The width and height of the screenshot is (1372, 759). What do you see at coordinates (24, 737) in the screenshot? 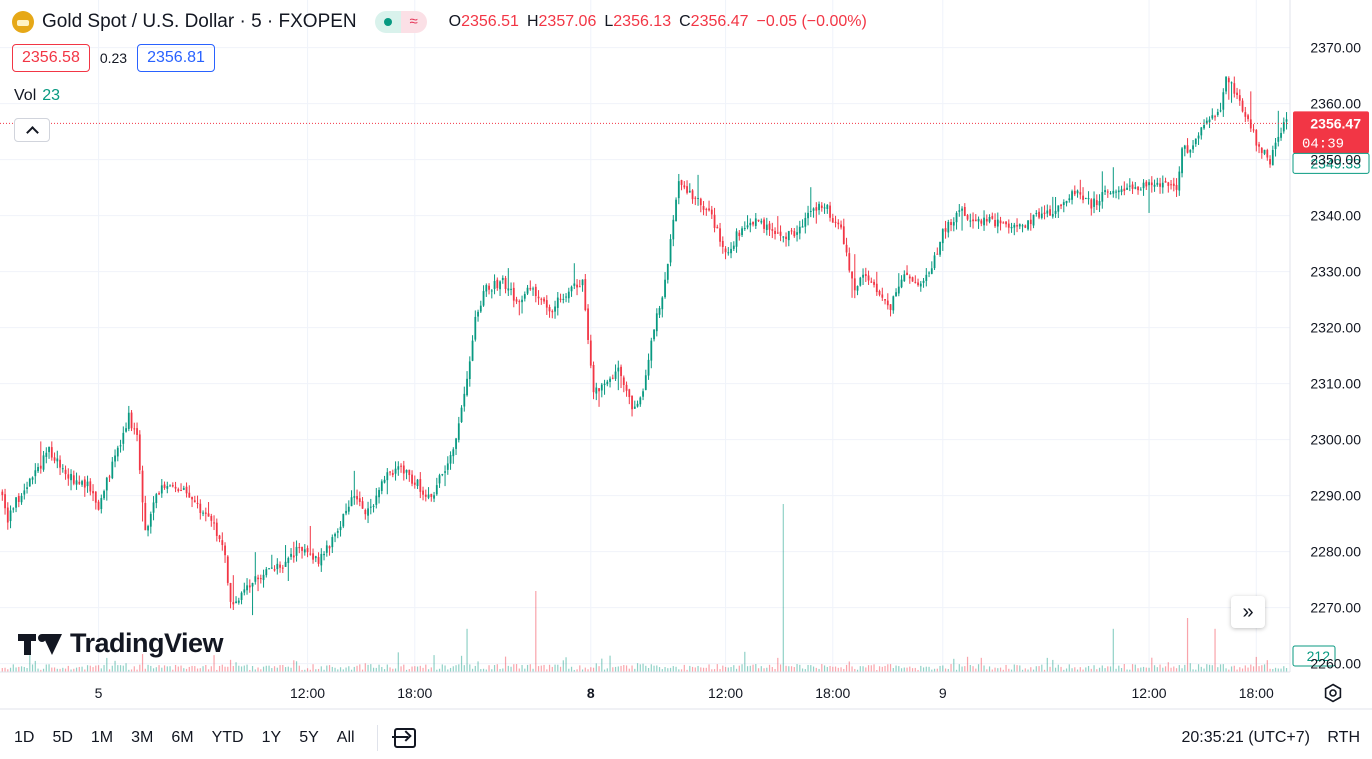
I see `range-1d-button: 1D` at bounding box center [24, 737].